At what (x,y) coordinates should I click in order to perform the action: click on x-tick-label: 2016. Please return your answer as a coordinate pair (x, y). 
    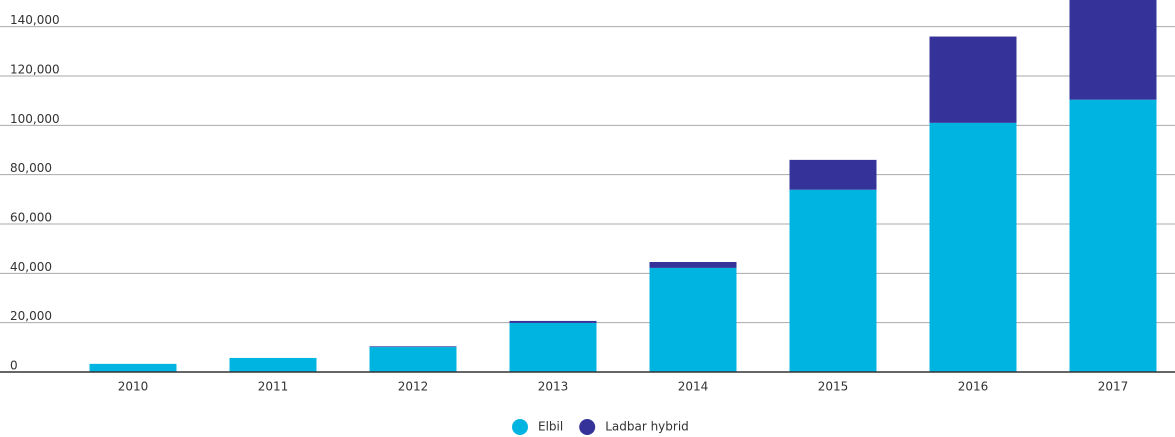
    Looking at the image, I should click on (973, 387).